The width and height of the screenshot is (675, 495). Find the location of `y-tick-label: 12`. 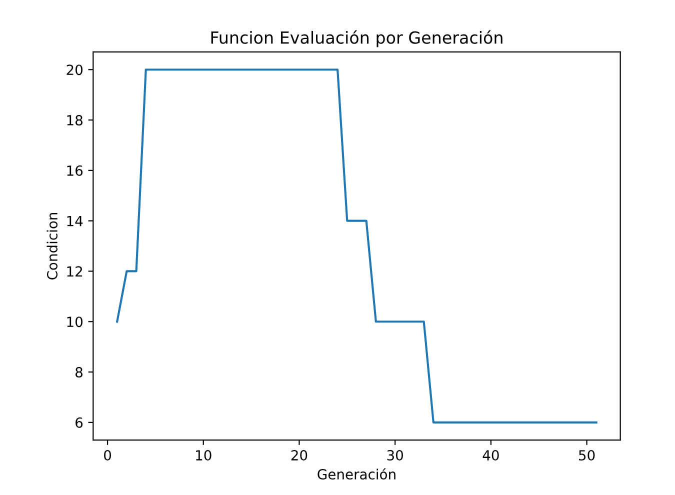

y-tick-label: 12 is located at coordinates (74, 271).